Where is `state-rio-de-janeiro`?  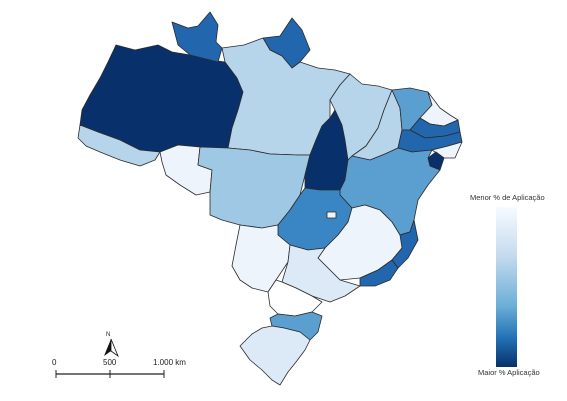
state-rio-de-janeiro is located at coordinates (379, 273).